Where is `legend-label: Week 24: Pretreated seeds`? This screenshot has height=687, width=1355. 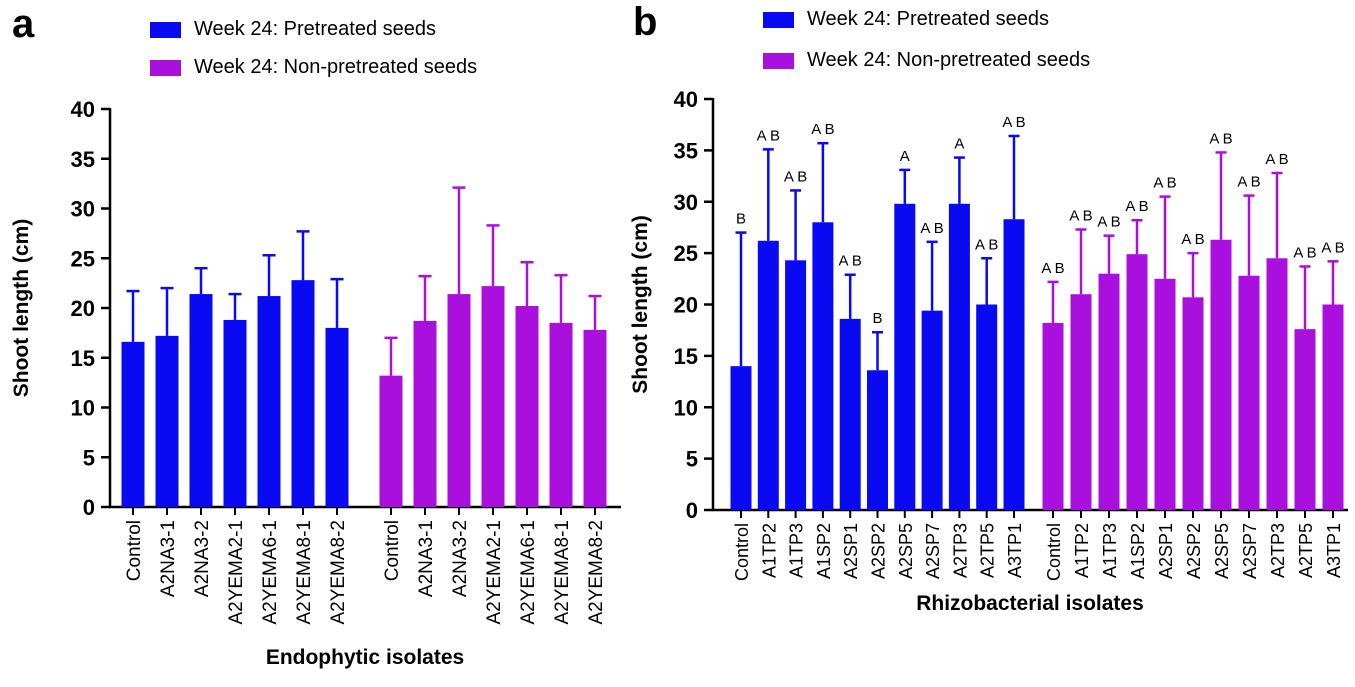
legend-label: Week 24: Pretreated seeds is located at coordinates (315, 29).